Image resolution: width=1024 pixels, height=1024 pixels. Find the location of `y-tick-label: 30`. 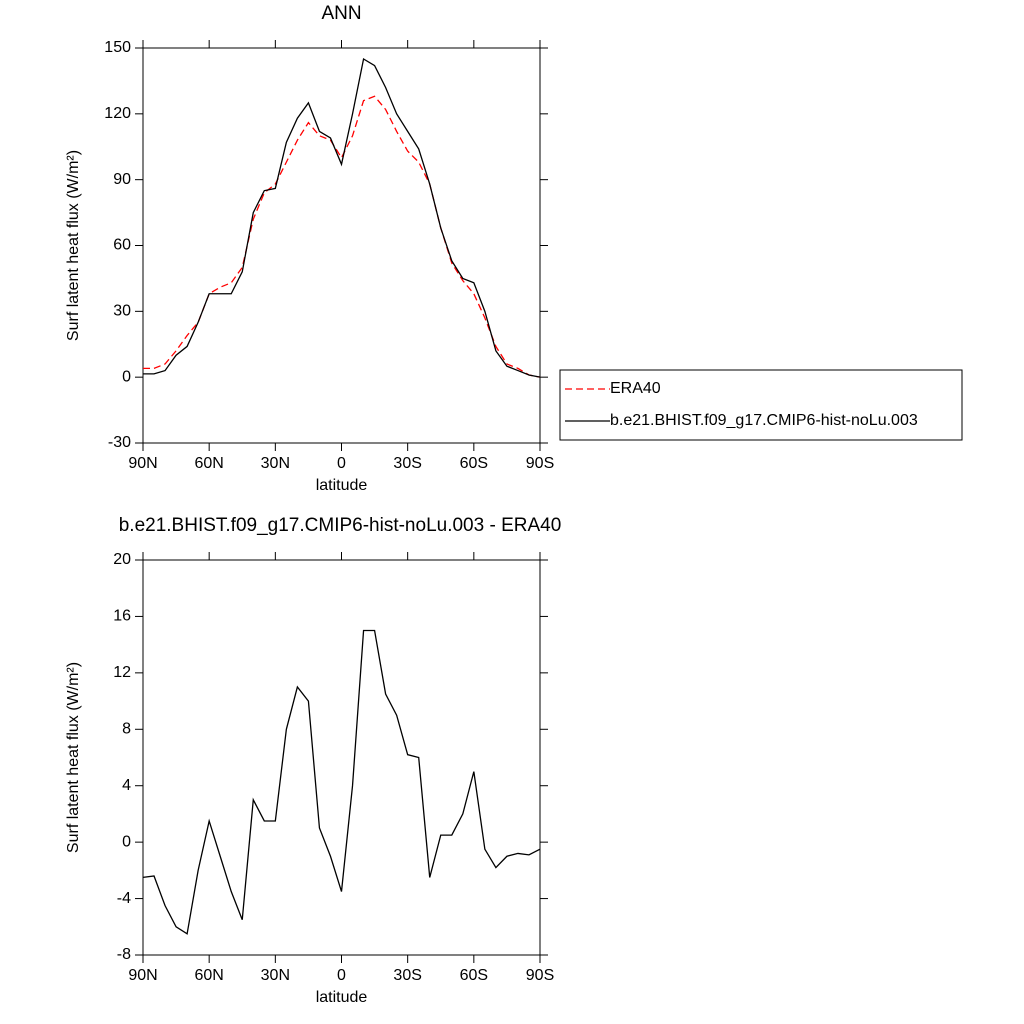

y-tick-label: 30 is located at coordinates (122, 311).